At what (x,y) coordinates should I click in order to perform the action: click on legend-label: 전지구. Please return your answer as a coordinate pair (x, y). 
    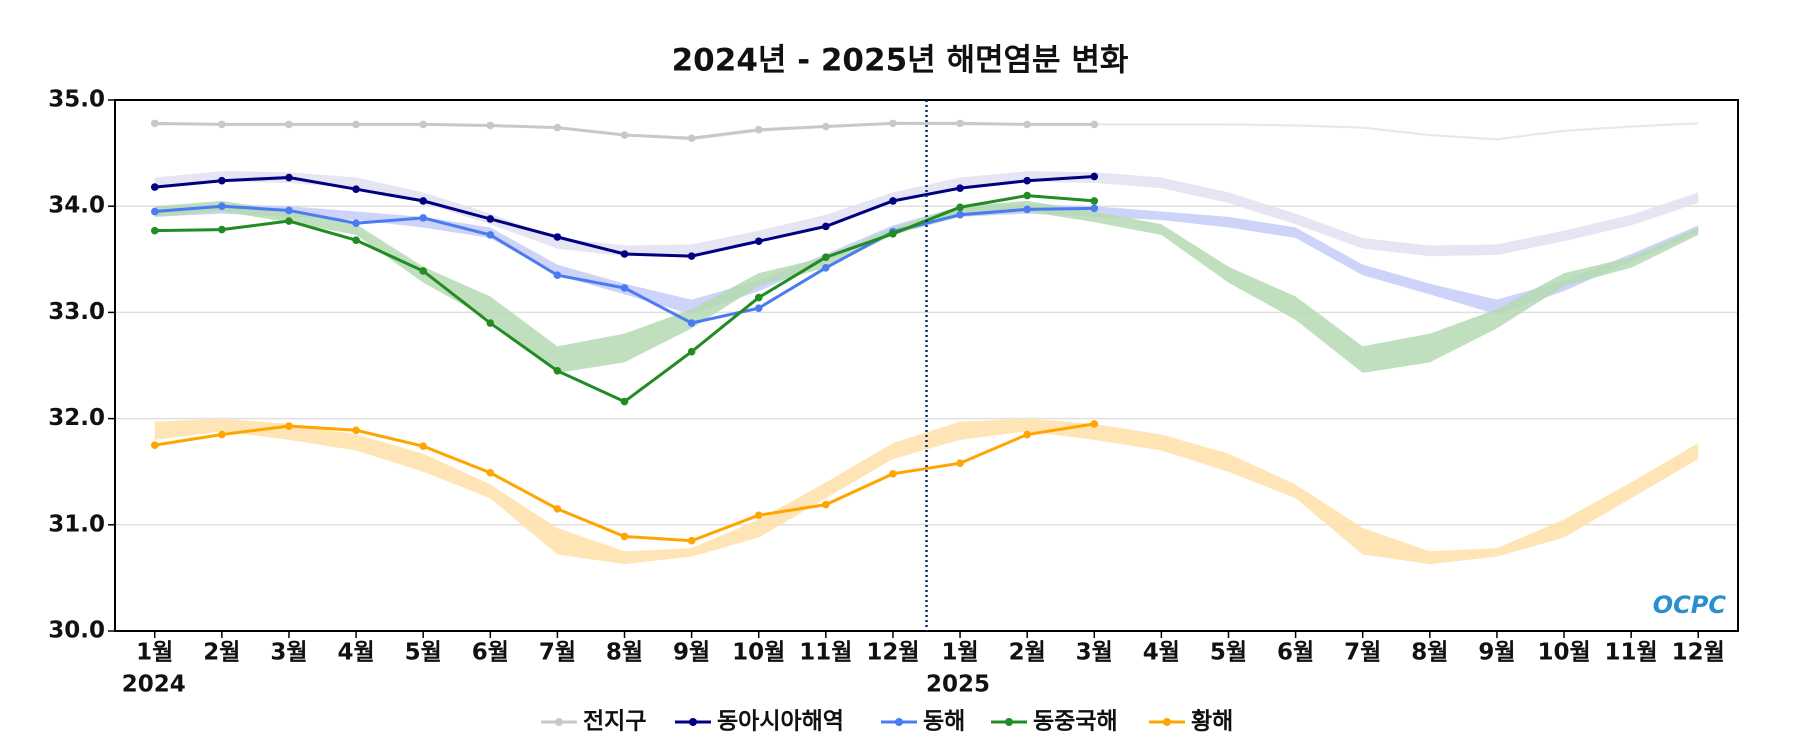
    Looking at the image, I should click on (614, 722).